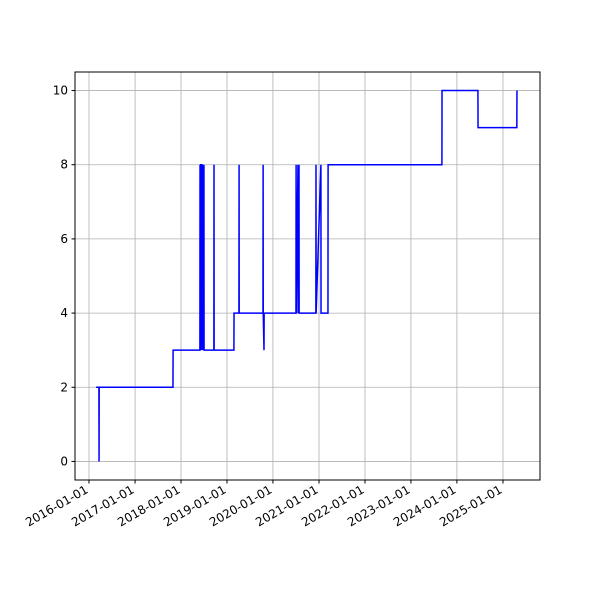 This screenshot has height=604, width=600. Describe the element at coordinates (60, 91) in the screenshot. I see `y-tick-label: 10` at that location.